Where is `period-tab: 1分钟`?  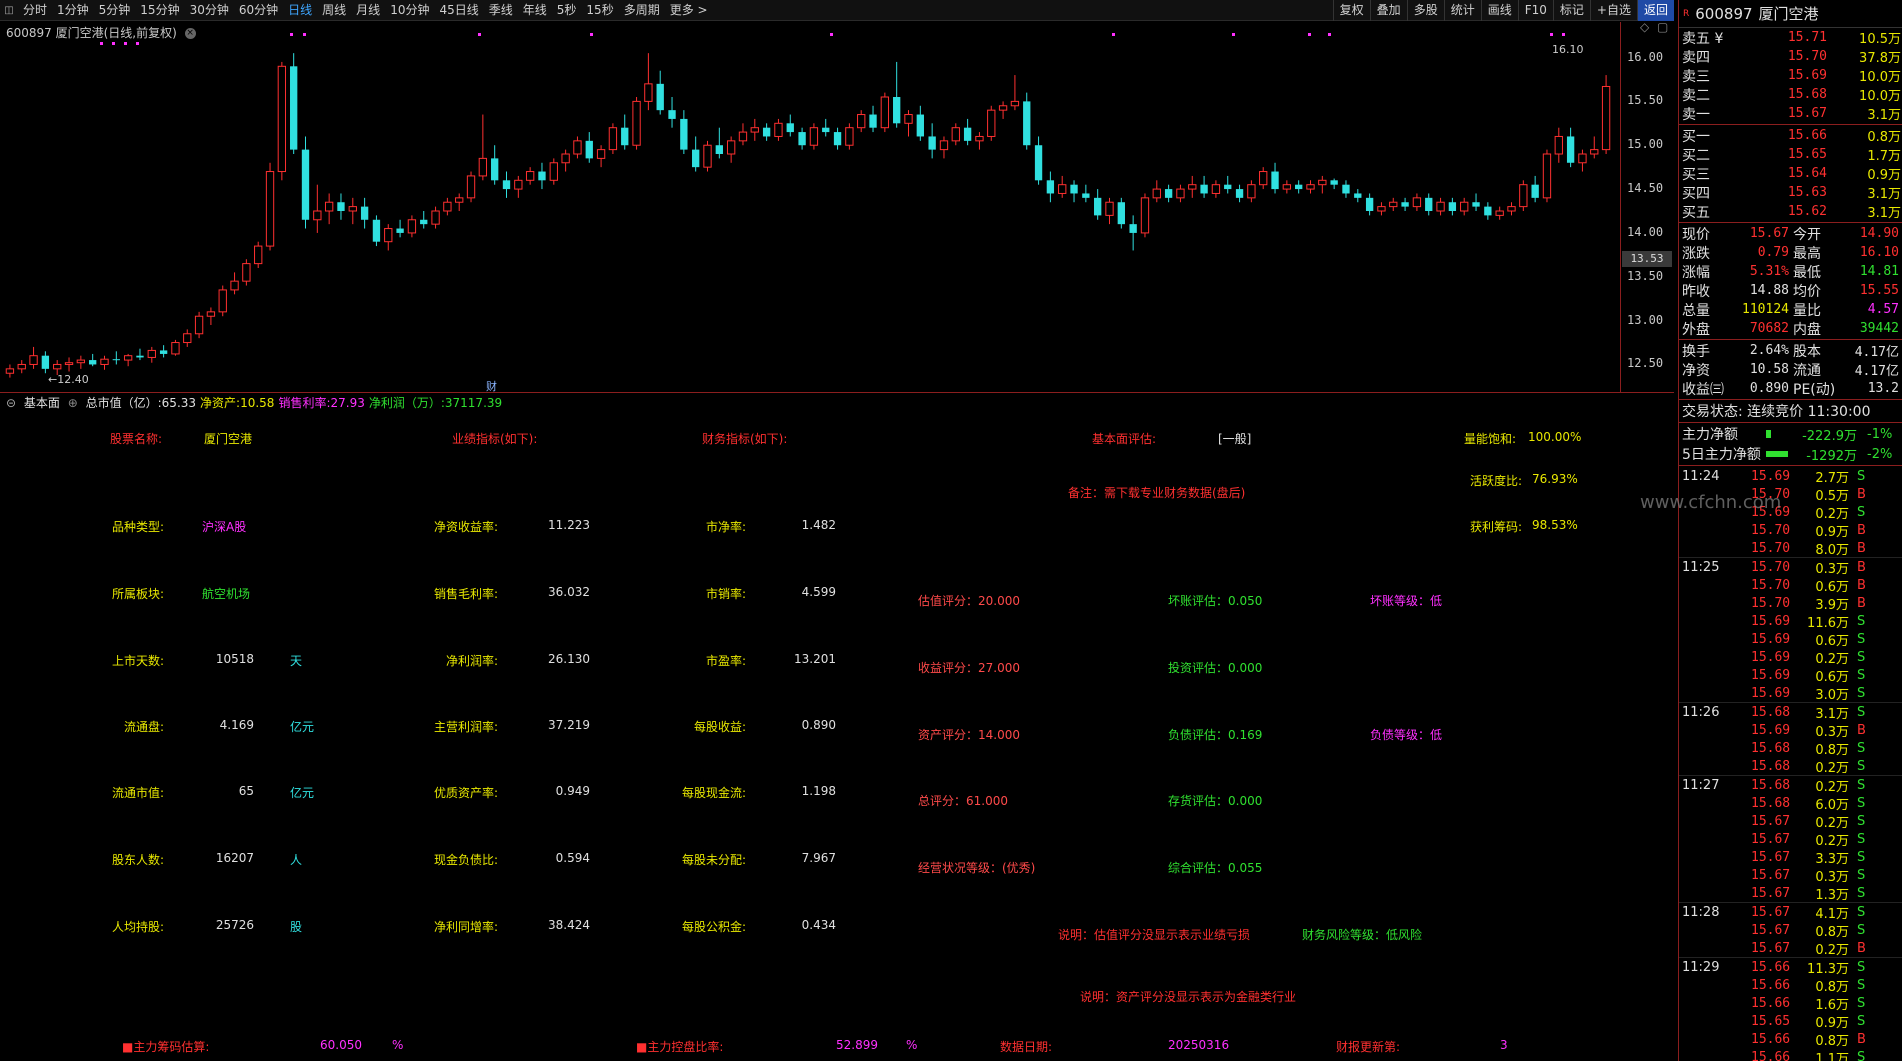
period-tab: 1分钟 is located at coordinates (73, 9).